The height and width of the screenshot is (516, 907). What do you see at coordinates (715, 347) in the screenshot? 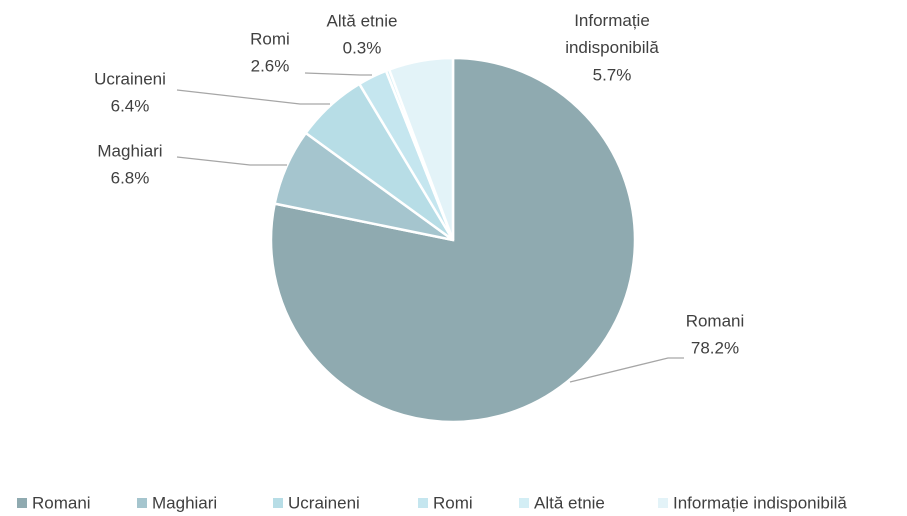
I see `data-label-value: 78.2%` at bounding box center [715, 347].